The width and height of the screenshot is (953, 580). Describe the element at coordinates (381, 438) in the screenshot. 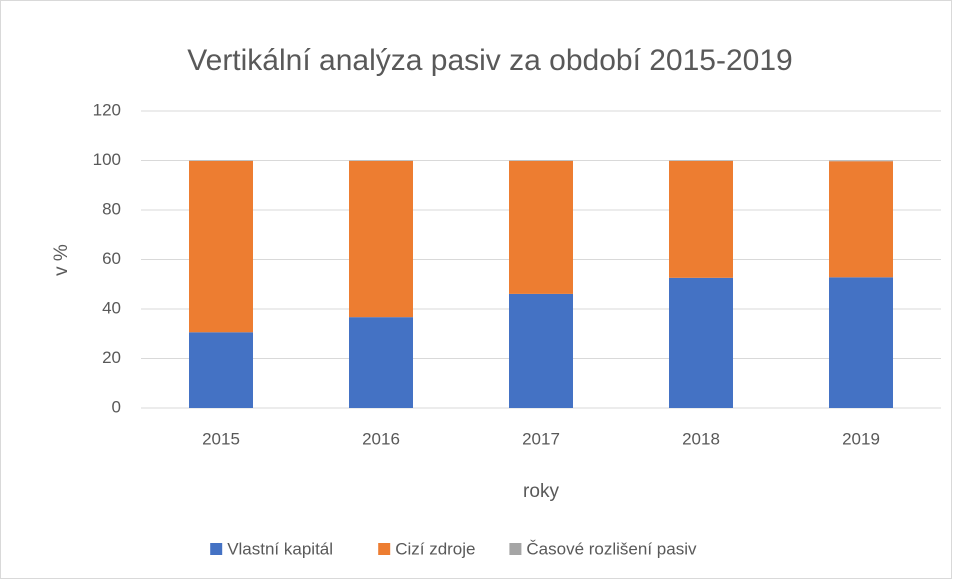

I see `x-tick-label: 2016` at that location.